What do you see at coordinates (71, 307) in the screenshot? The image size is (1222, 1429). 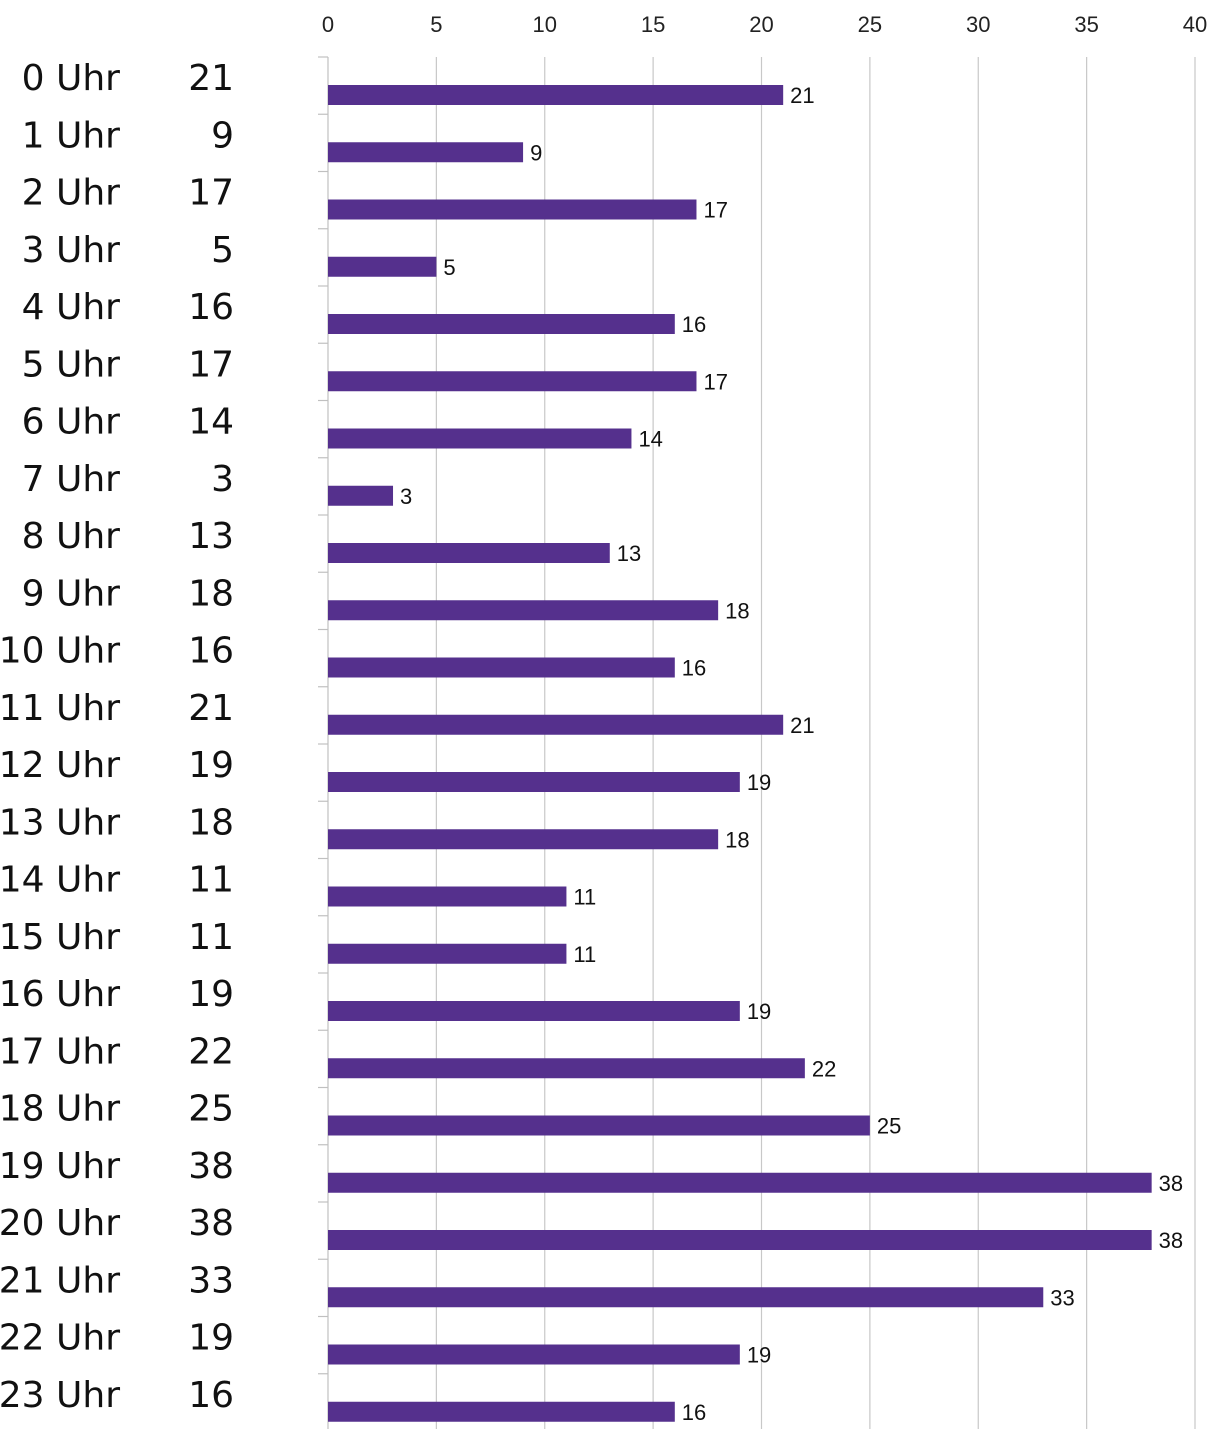 I see `category-label: 4 Uhr` at bounding box center [71, 307].